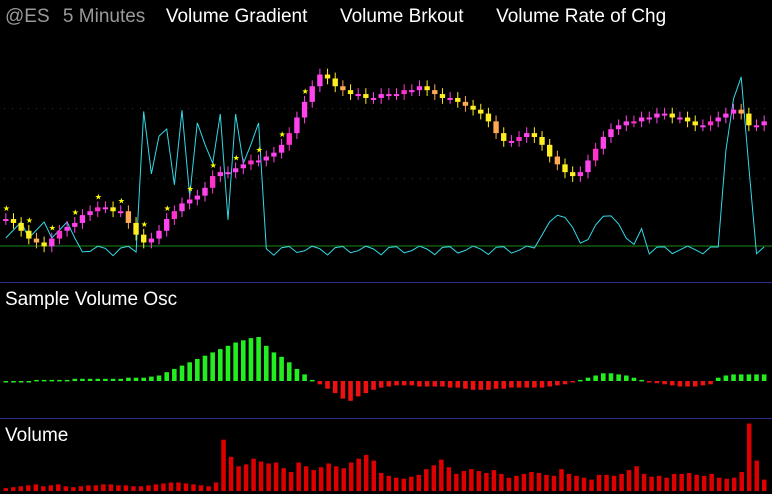  Describe the element at coordinates (581, 16) in the screenshot. I see `indicator-volume-roc: Volume Rate of Chg` at that location.